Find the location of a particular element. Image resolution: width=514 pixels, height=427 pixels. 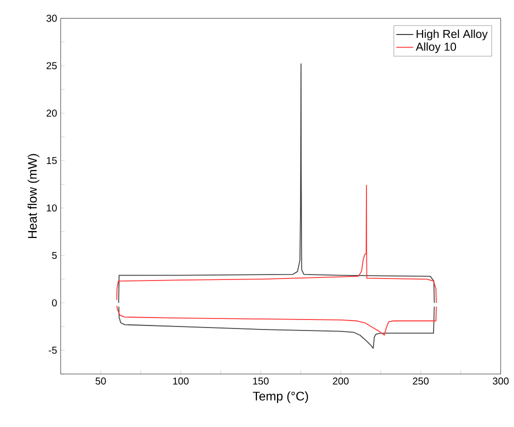

y-tick-label: 15 is located at coordinates (51, 160).